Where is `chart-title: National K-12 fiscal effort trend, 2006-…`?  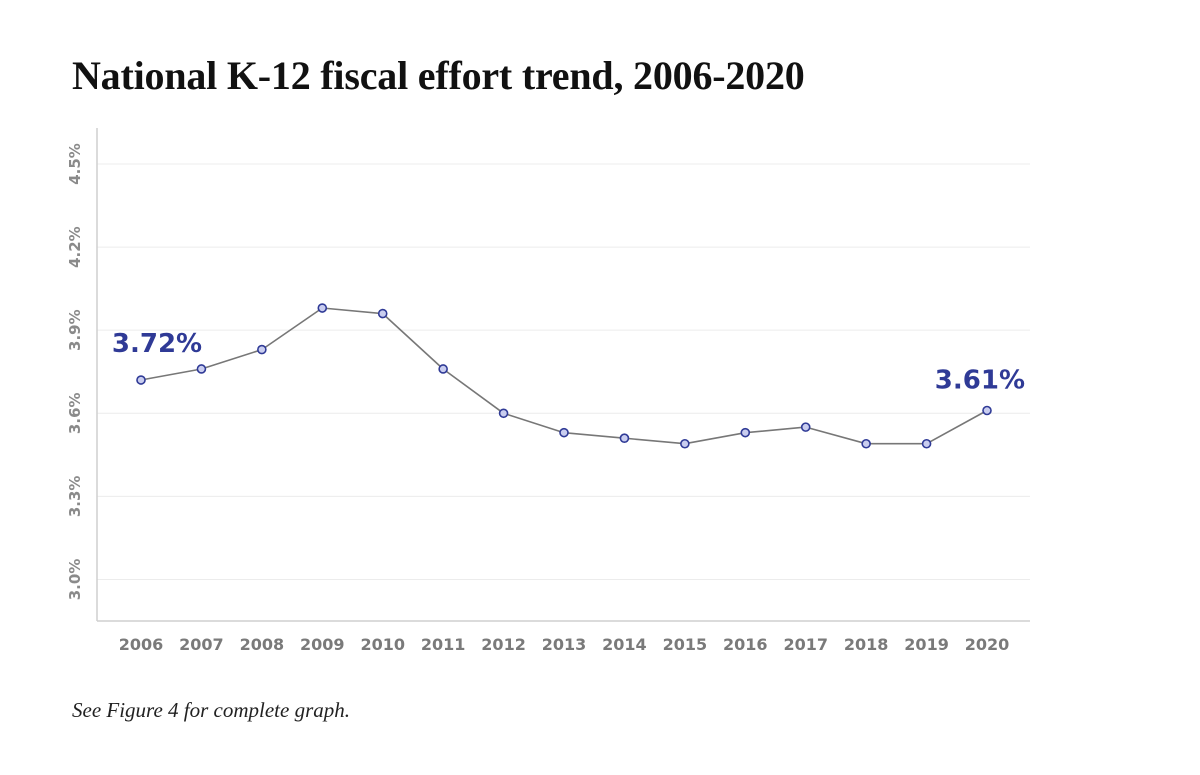
chart-title: National K-12 fiscal effort trend, 2006-… is located at coordinates (438, 75).